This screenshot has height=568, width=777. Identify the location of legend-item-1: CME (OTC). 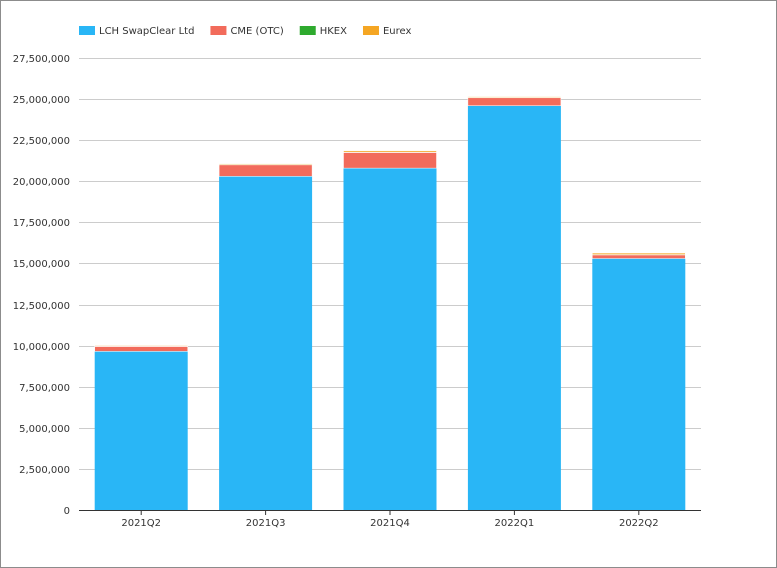
(247, 31).